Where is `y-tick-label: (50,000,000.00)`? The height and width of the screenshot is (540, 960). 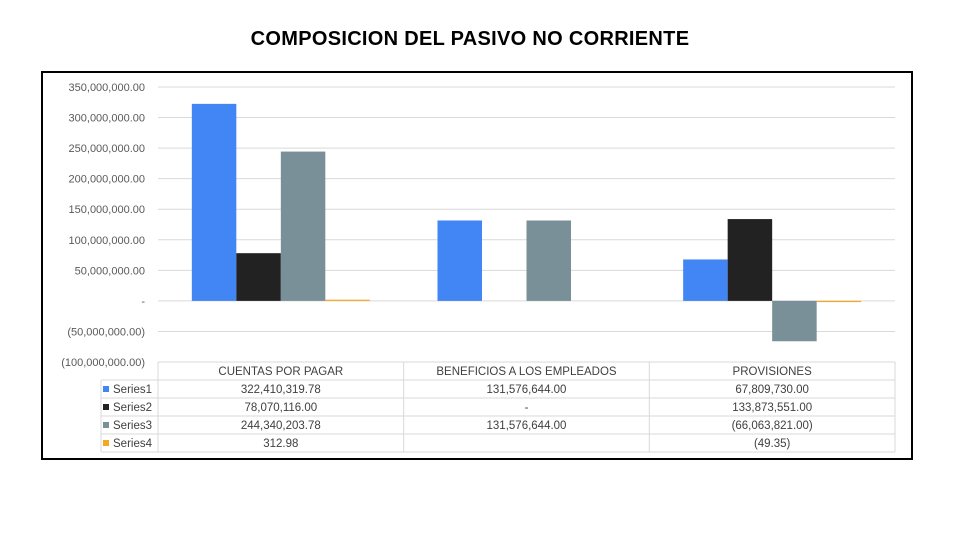
y-tick-label: (50,000,000.00) is located at coordinates (106, 332).